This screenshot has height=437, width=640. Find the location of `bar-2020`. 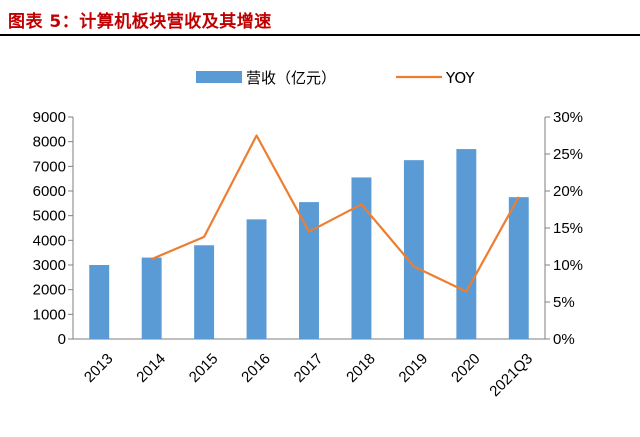

bar-2020 is located at coordinates (466, 244).